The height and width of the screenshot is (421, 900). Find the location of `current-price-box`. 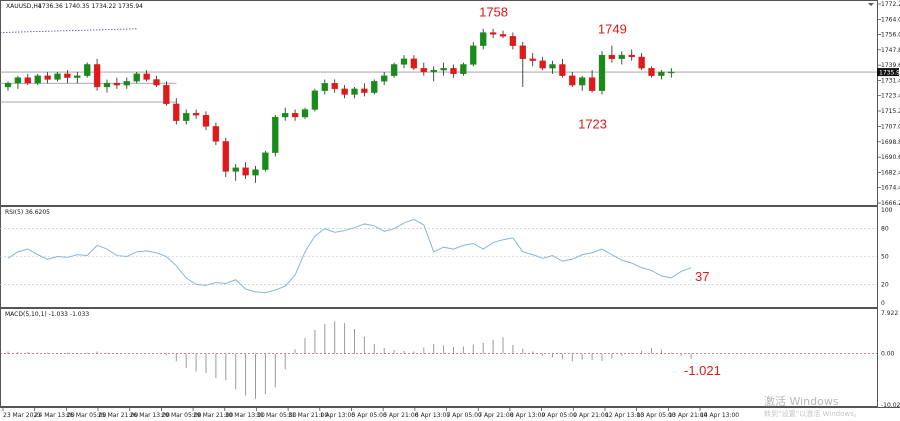

current-price-box is located at coordinates (888, 72).